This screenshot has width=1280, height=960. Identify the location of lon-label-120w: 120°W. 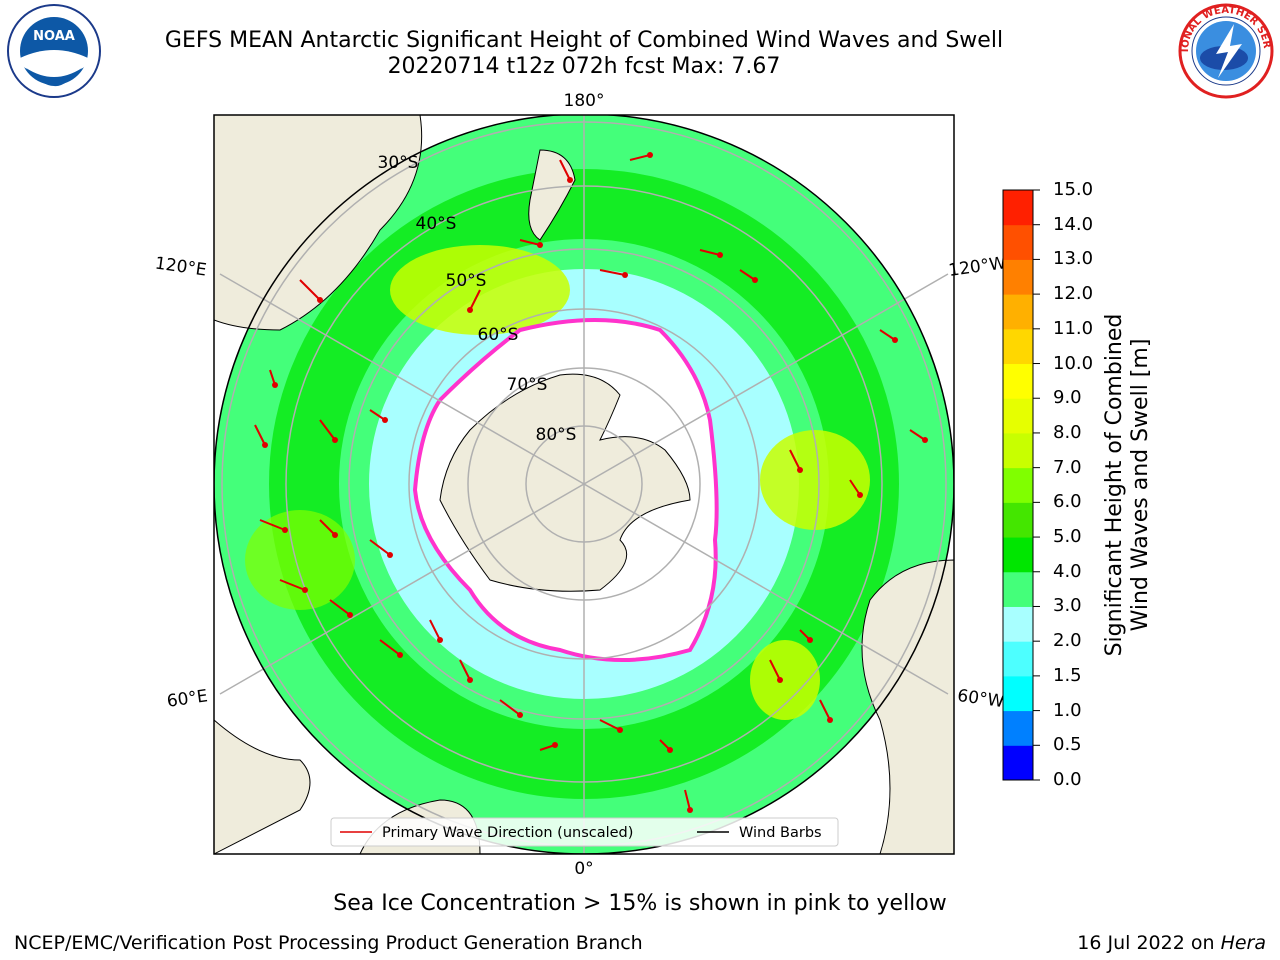
(977, 267).